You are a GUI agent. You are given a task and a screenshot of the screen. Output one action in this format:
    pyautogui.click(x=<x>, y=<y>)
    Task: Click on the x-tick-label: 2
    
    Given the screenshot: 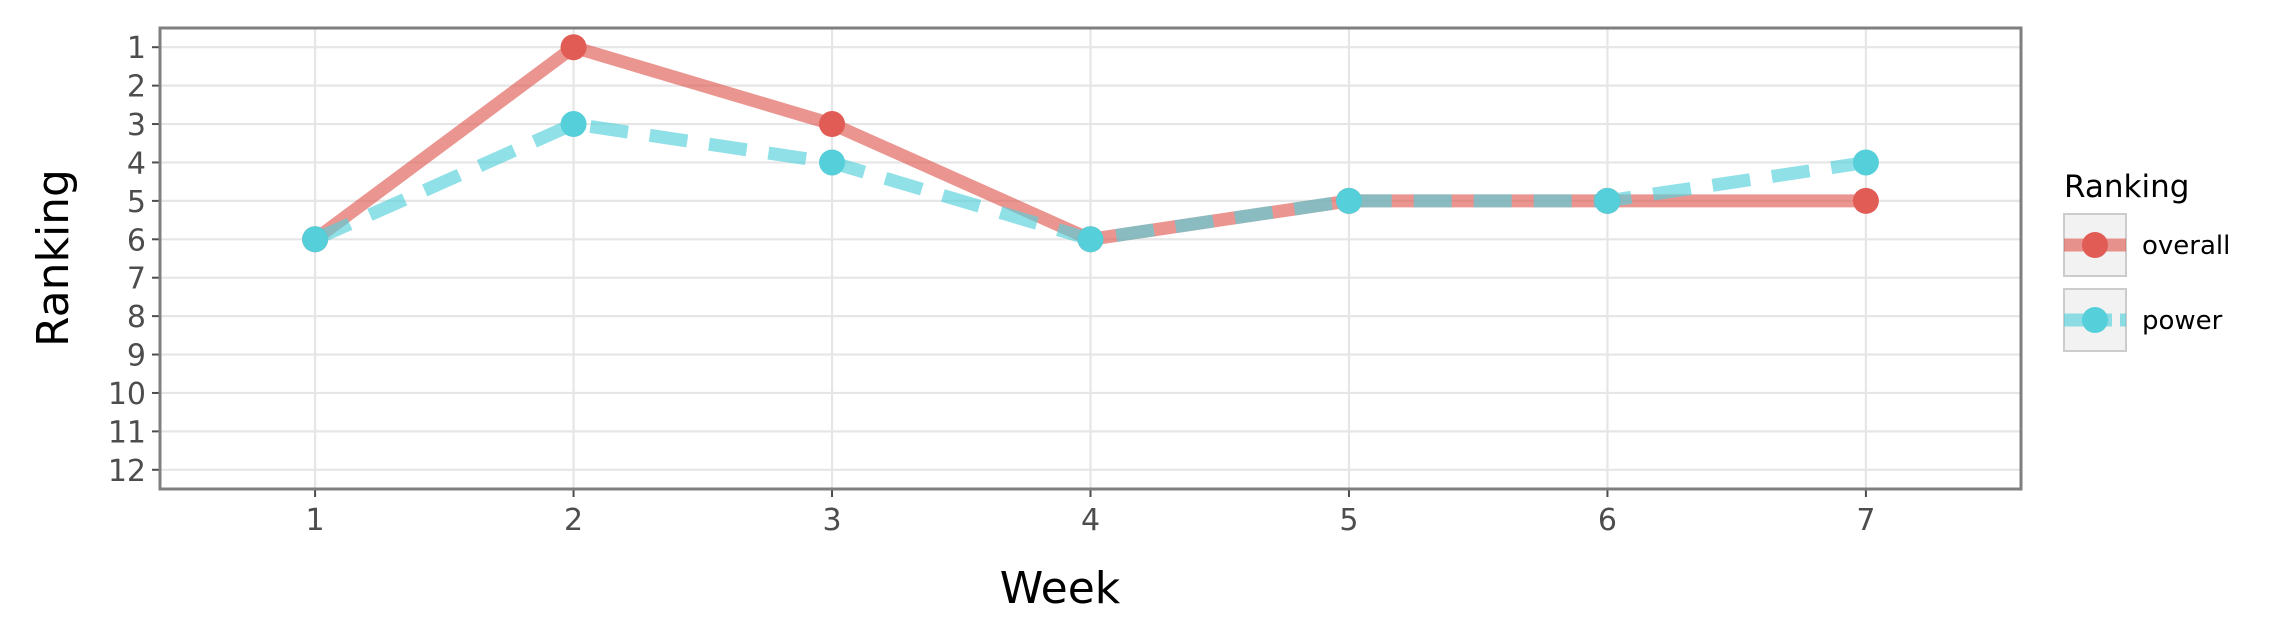 What is the action you would take?
    pyautogui.click(x=573, y=520)
    